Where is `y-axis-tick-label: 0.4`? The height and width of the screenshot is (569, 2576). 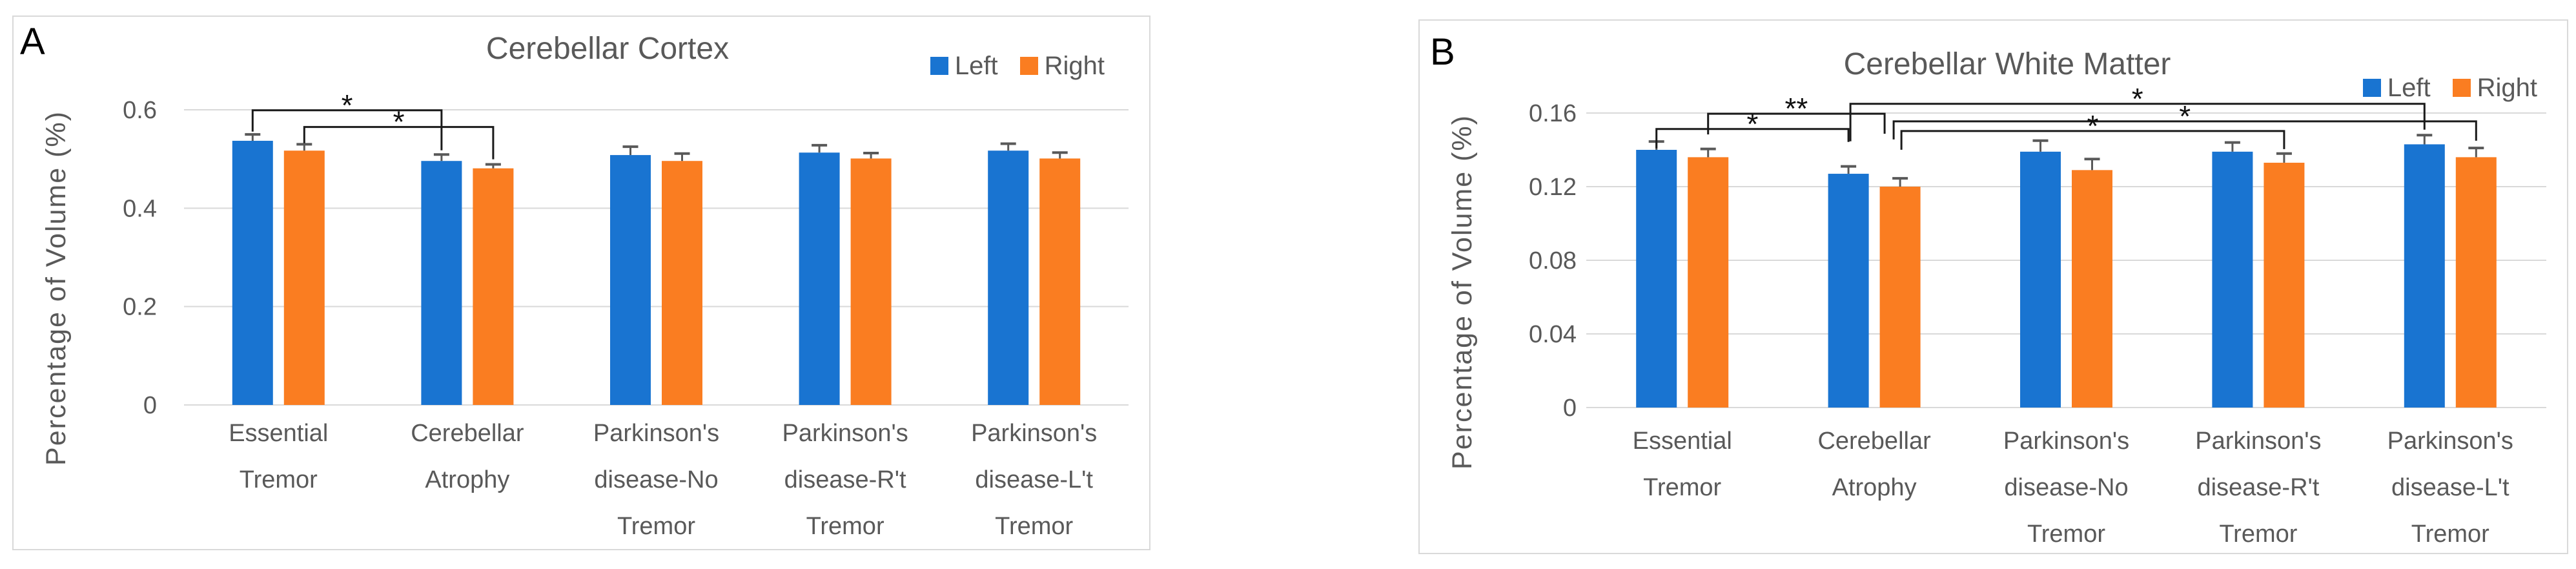 y-axis-tick-label: 0.4 is located at coordinates (140, 209).